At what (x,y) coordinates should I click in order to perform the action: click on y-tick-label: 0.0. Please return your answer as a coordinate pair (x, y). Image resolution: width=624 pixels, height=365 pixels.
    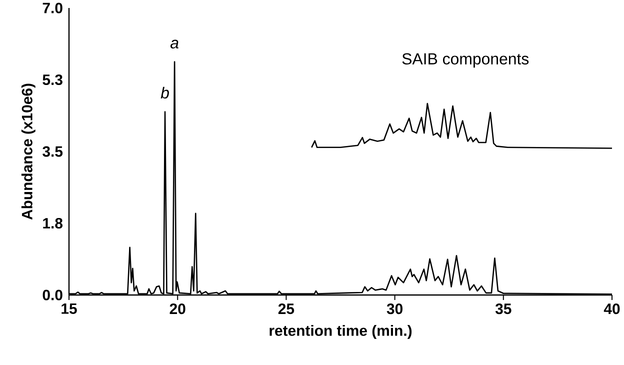
    Looking at the image, I should click on (52, 295).